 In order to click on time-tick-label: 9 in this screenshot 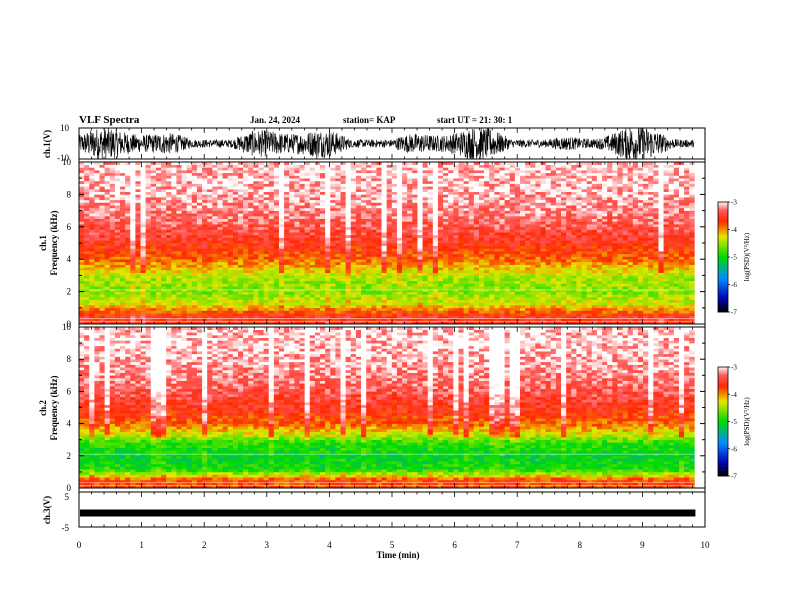, I will do `click(642, 545)`.